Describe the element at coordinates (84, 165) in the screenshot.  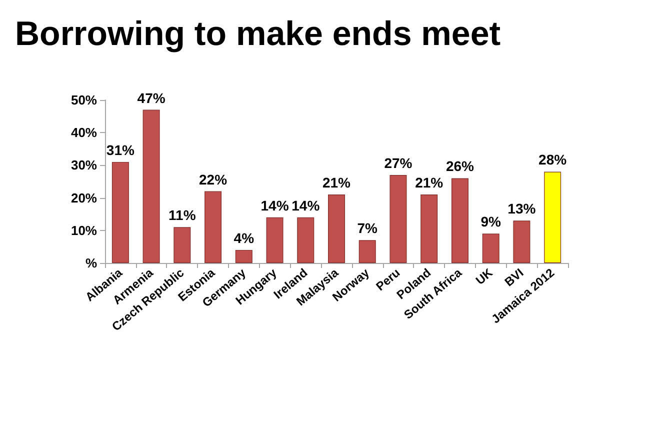
I see `y-tick-label: 30%` at that location.